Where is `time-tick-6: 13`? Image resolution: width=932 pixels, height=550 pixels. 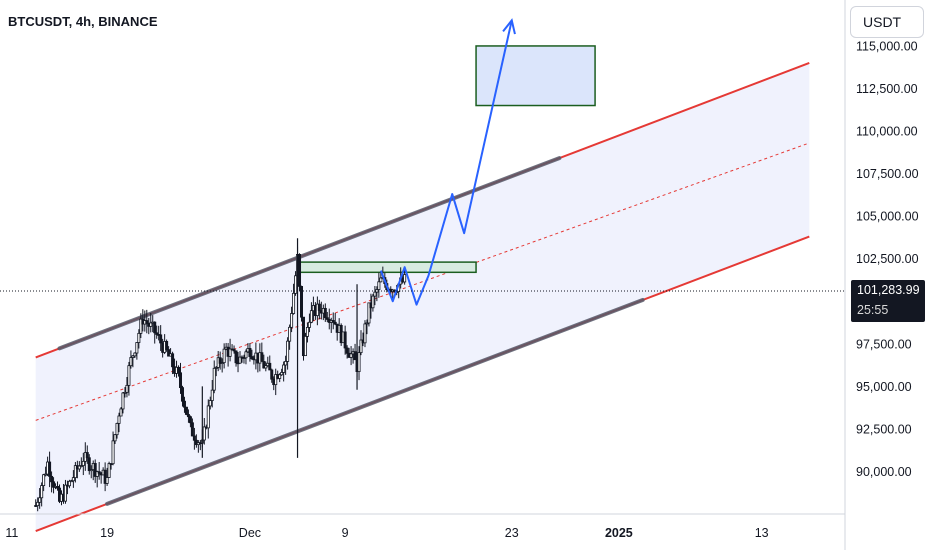 time-tick-6: 13 is located at coordinates (762, 533).